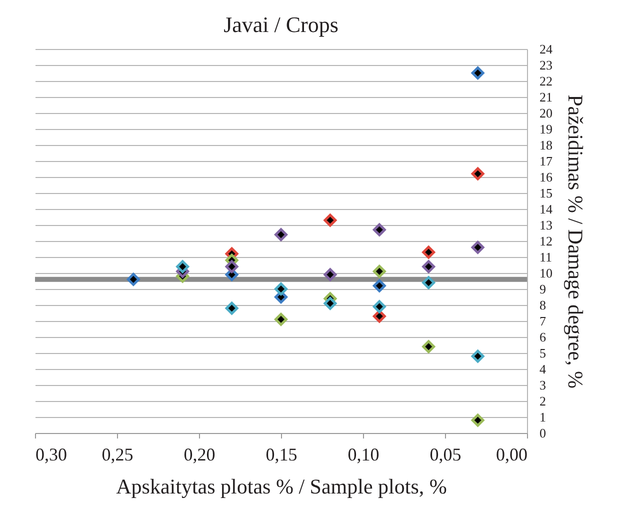 This screenshot has height=513, width=625. What do you see at coordinates (546, 273) in the screenshot?
I see `y-tick-label: 10` at bounding box center [546, 273].